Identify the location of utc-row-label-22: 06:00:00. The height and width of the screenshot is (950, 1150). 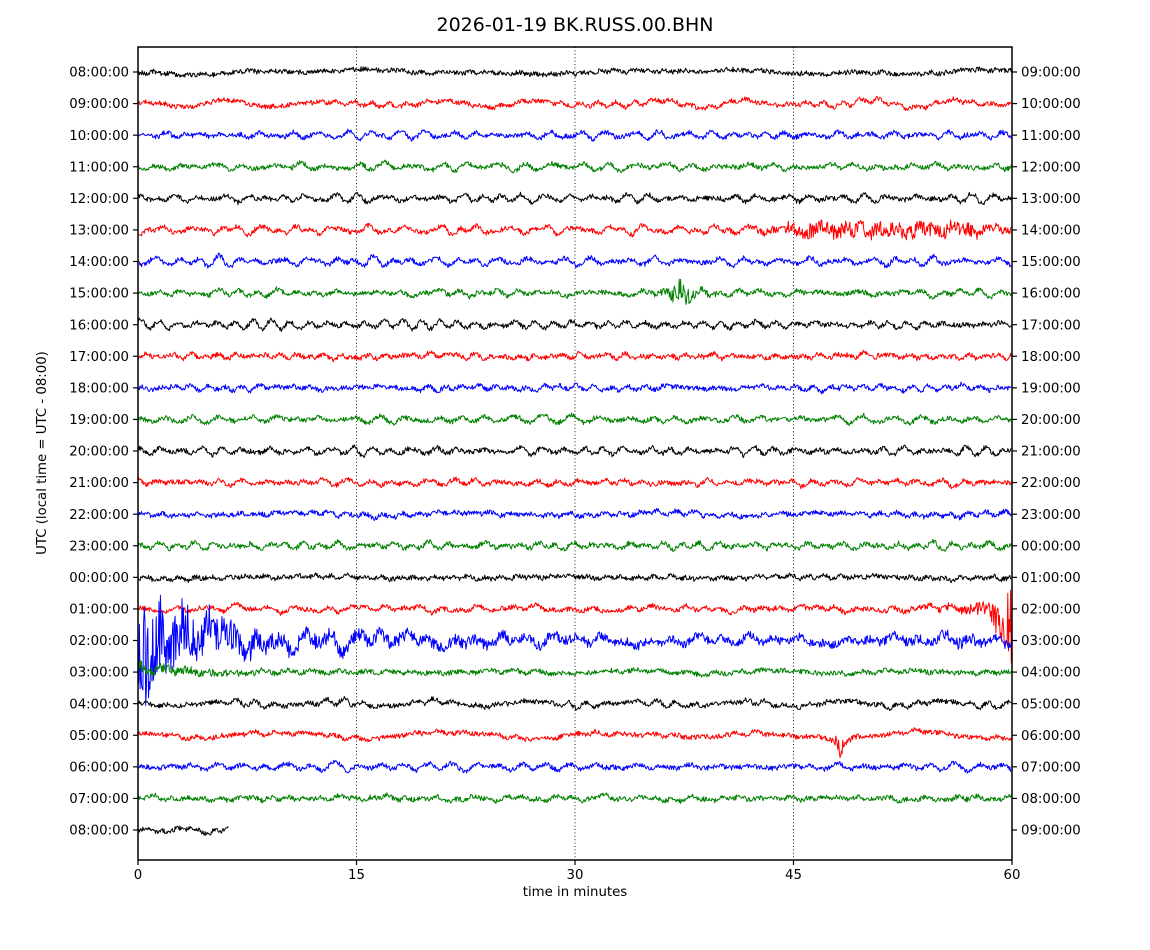
(99, 767).